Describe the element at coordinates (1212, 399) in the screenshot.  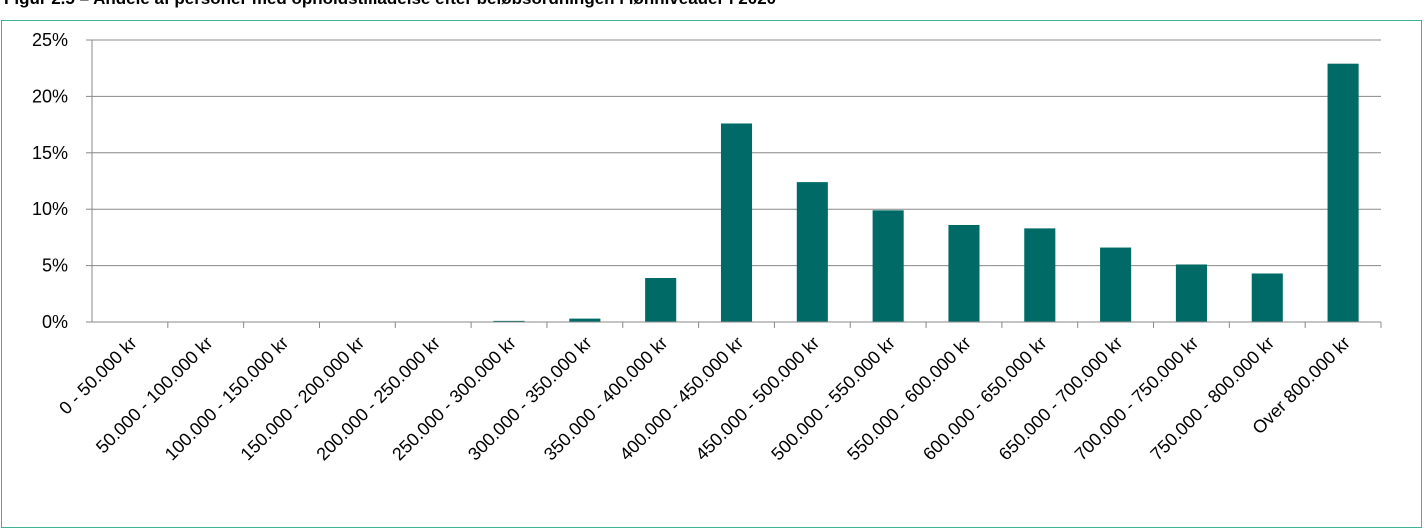
I see `x-tick-label: 750.000 - 800.000 kr` at that location.